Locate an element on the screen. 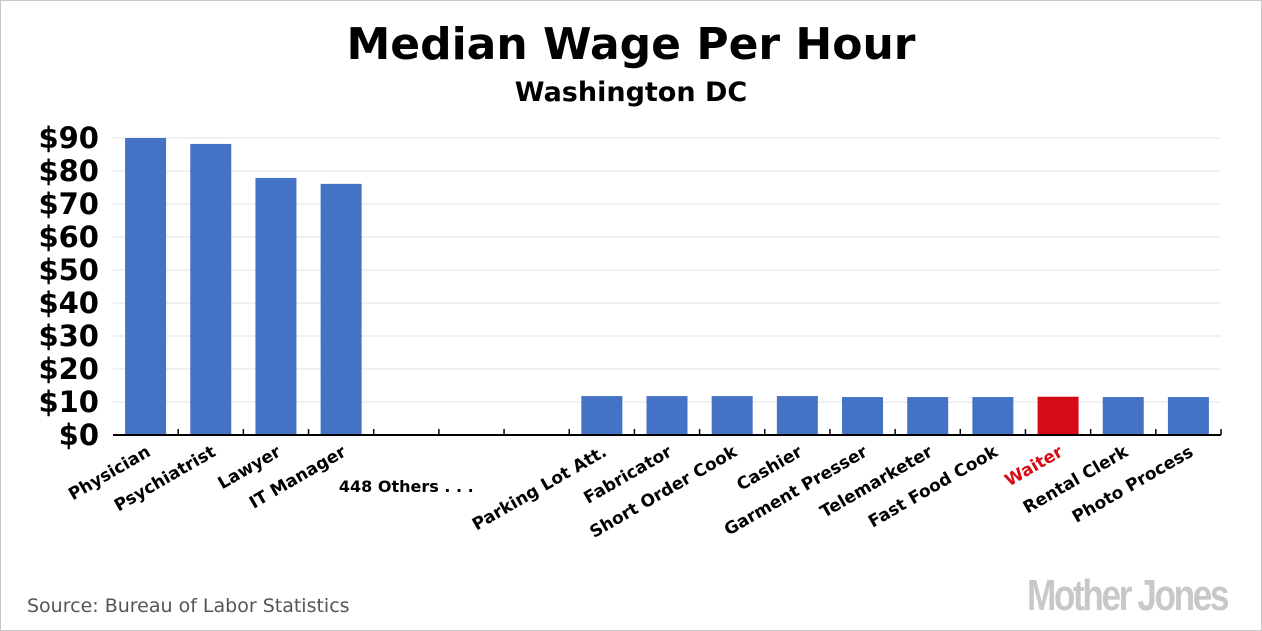 This screenshot has width=1262, height=631. mother-jones-logo: Mother Jones is located at coordinates (1127, 595).